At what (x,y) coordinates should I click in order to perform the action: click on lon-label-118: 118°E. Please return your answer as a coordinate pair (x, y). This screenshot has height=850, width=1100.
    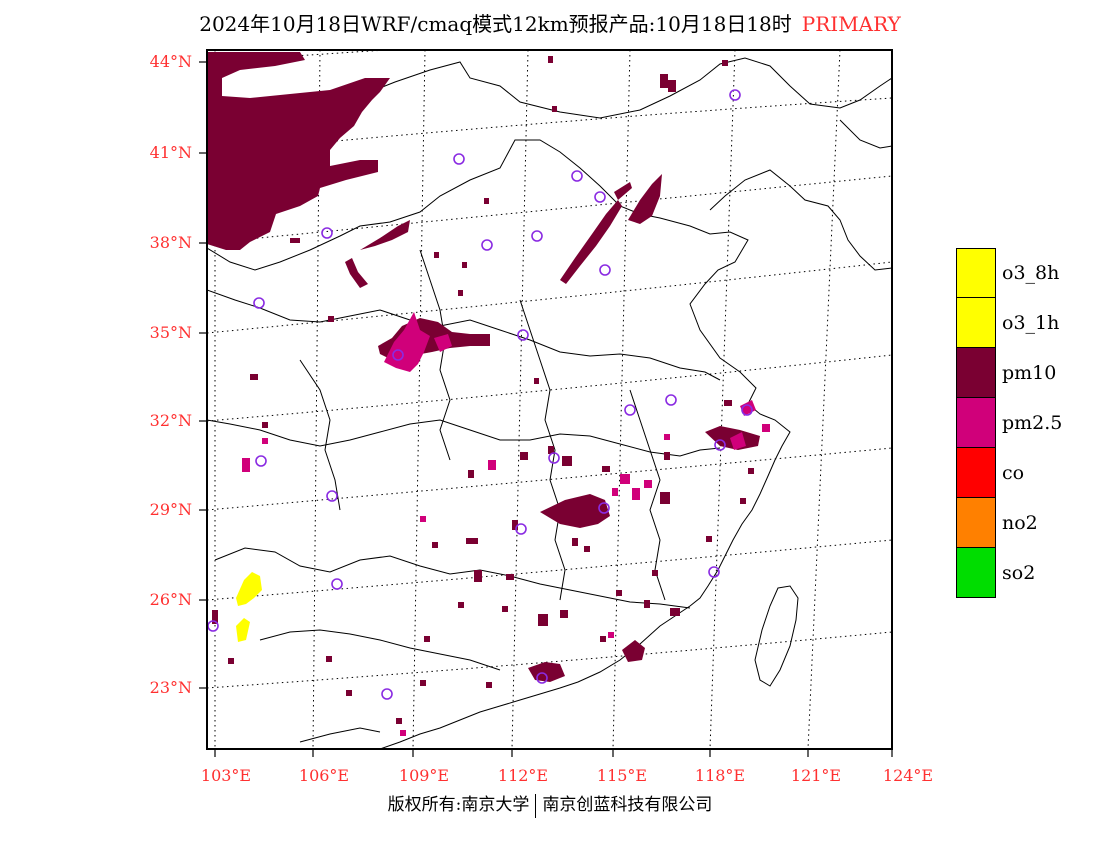
    Looking at the image, I should click on (720, 775).